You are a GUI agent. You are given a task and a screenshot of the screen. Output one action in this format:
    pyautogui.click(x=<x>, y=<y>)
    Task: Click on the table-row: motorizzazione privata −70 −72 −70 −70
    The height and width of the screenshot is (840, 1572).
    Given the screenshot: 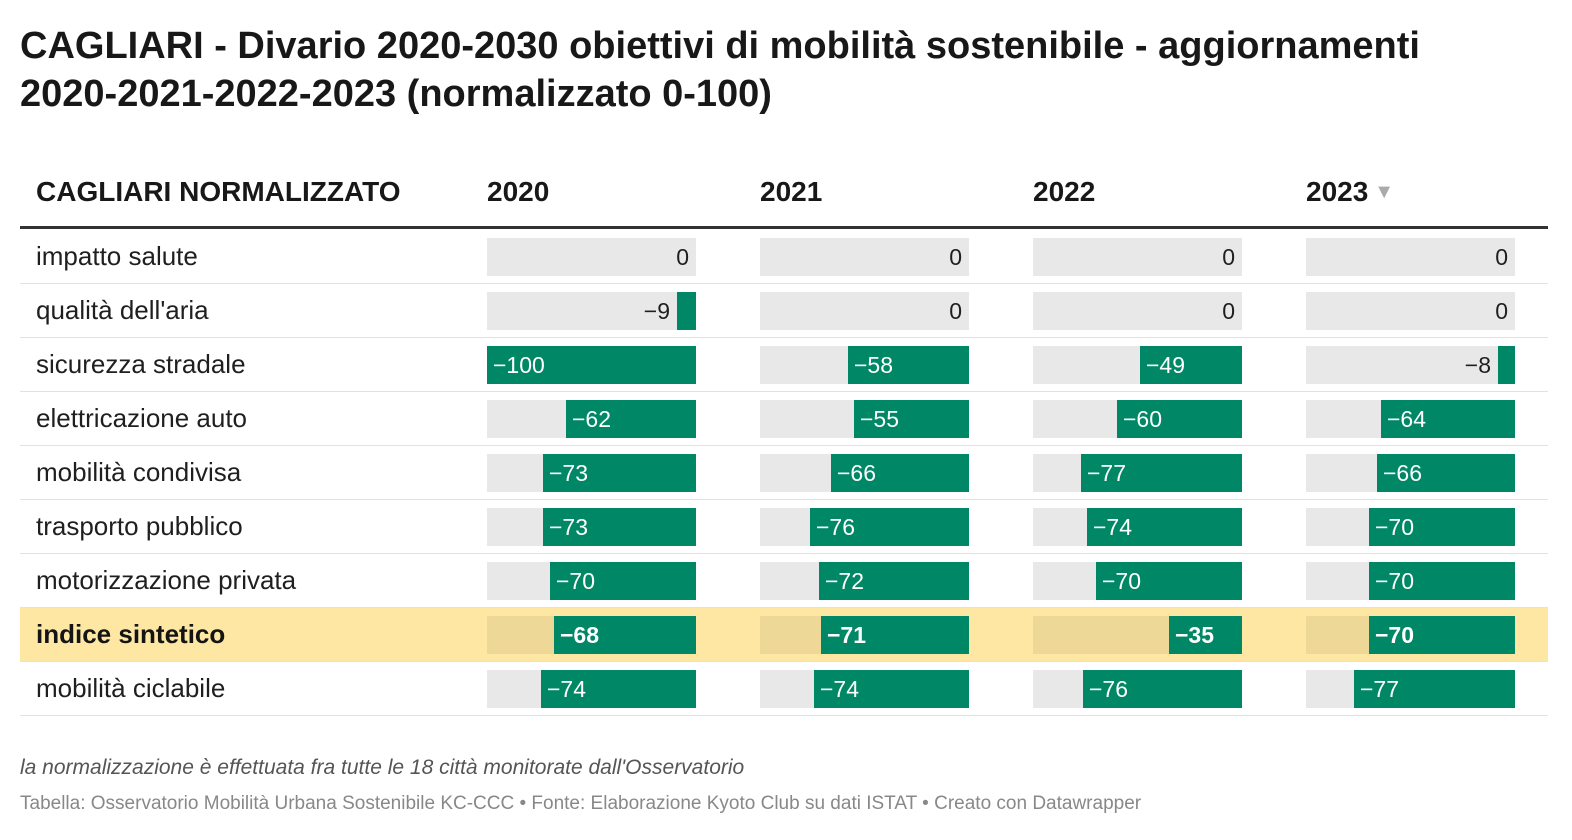 What is the action you would take?
    pyautogui.click(x=784, y=581)
    